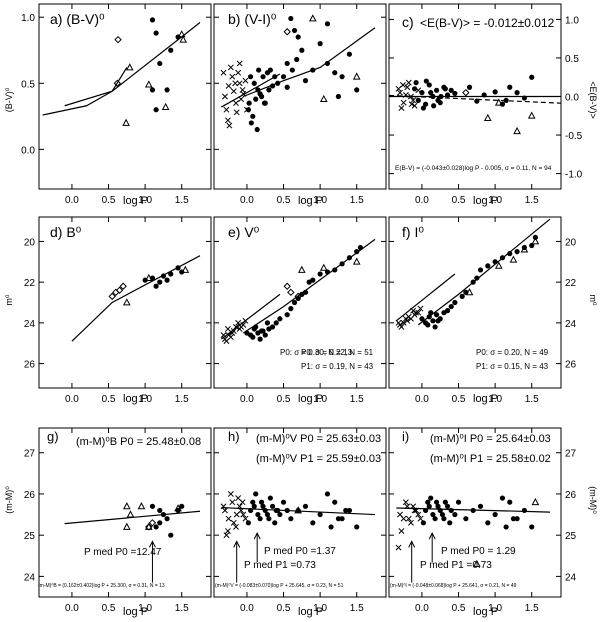 This screenshot has height=622, width=600. Describe the element at coordinates (9, 299) in the screenshot. I see `ylabel-row2-left: m⁰` at that location.